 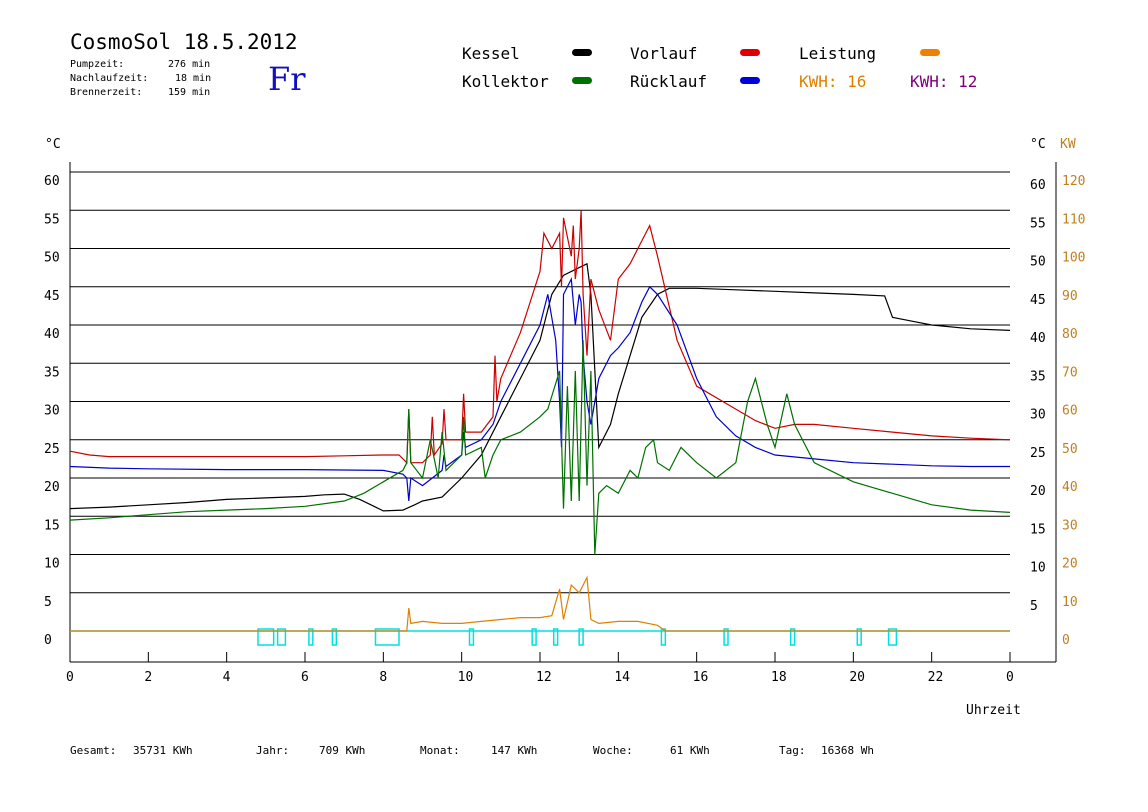 I want to click on y-tick-label-right: 45, so click(x=1038, y=300).